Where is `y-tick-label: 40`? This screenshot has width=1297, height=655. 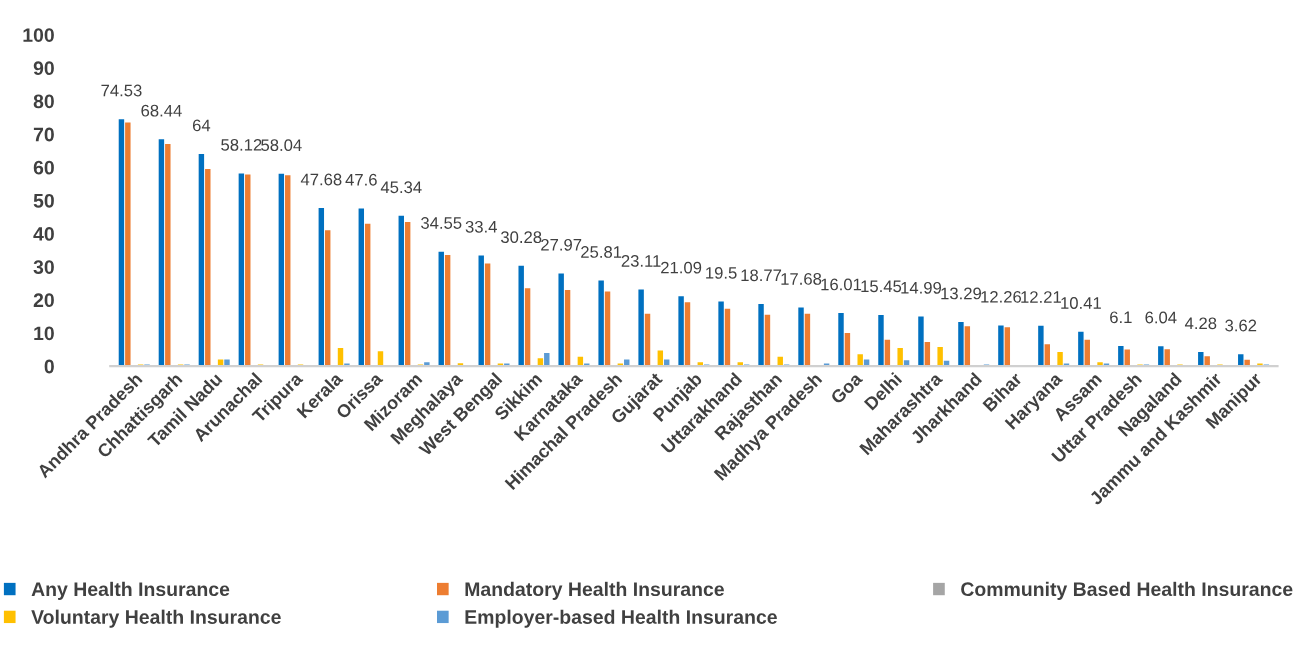 y-tick-label: 40 is located at coordinates (43, 234).